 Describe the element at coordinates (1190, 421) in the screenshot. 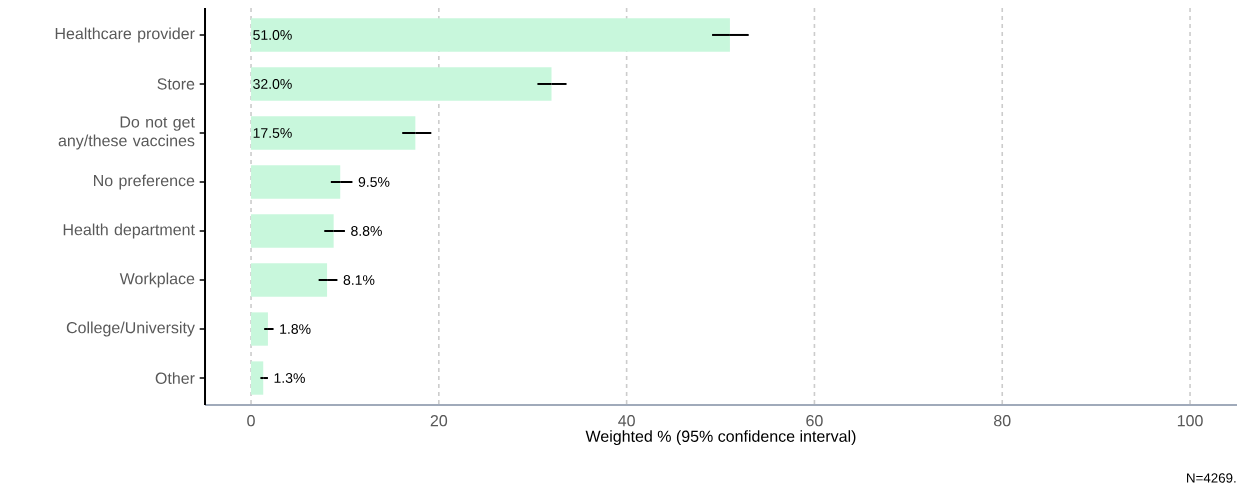

I see `x-tick-label: 100` at that location.